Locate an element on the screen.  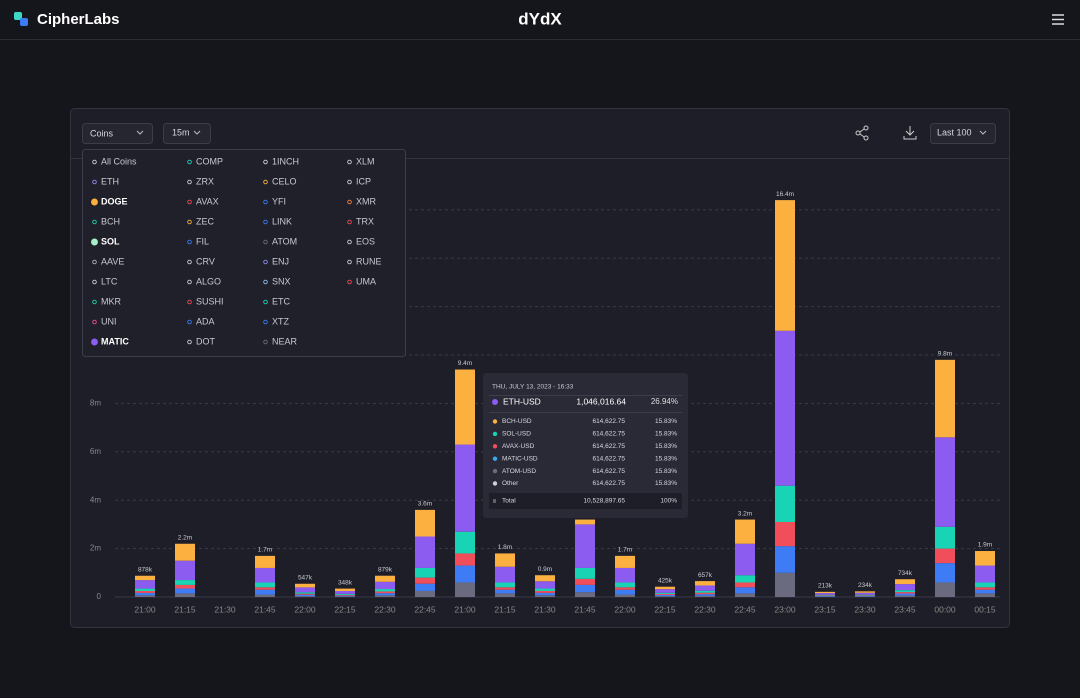
brand: CipherLabs is located at coordinates (78, 19).